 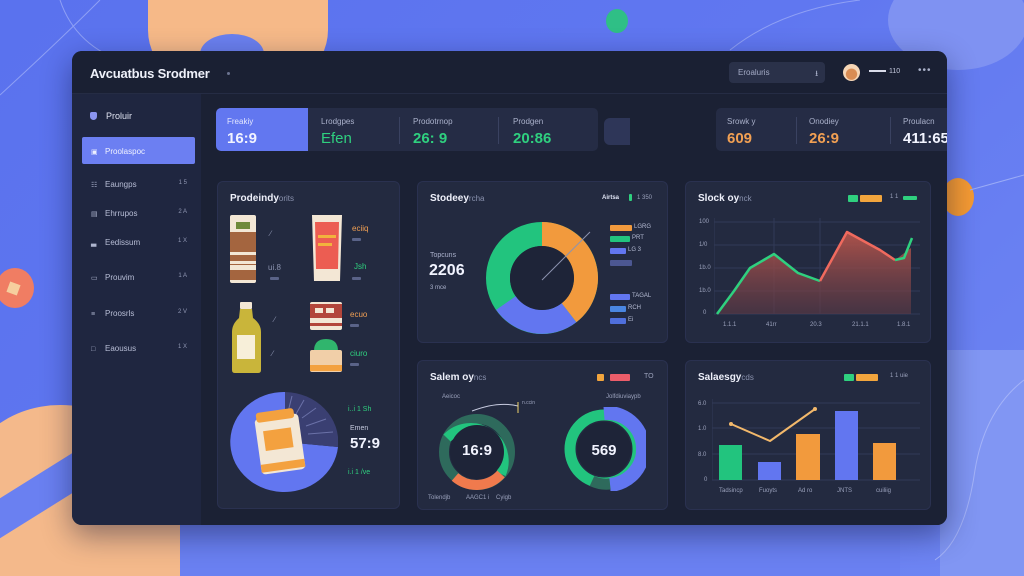 I want to click on sidebar-item-count: 2 V, so click(x=182, y=312).